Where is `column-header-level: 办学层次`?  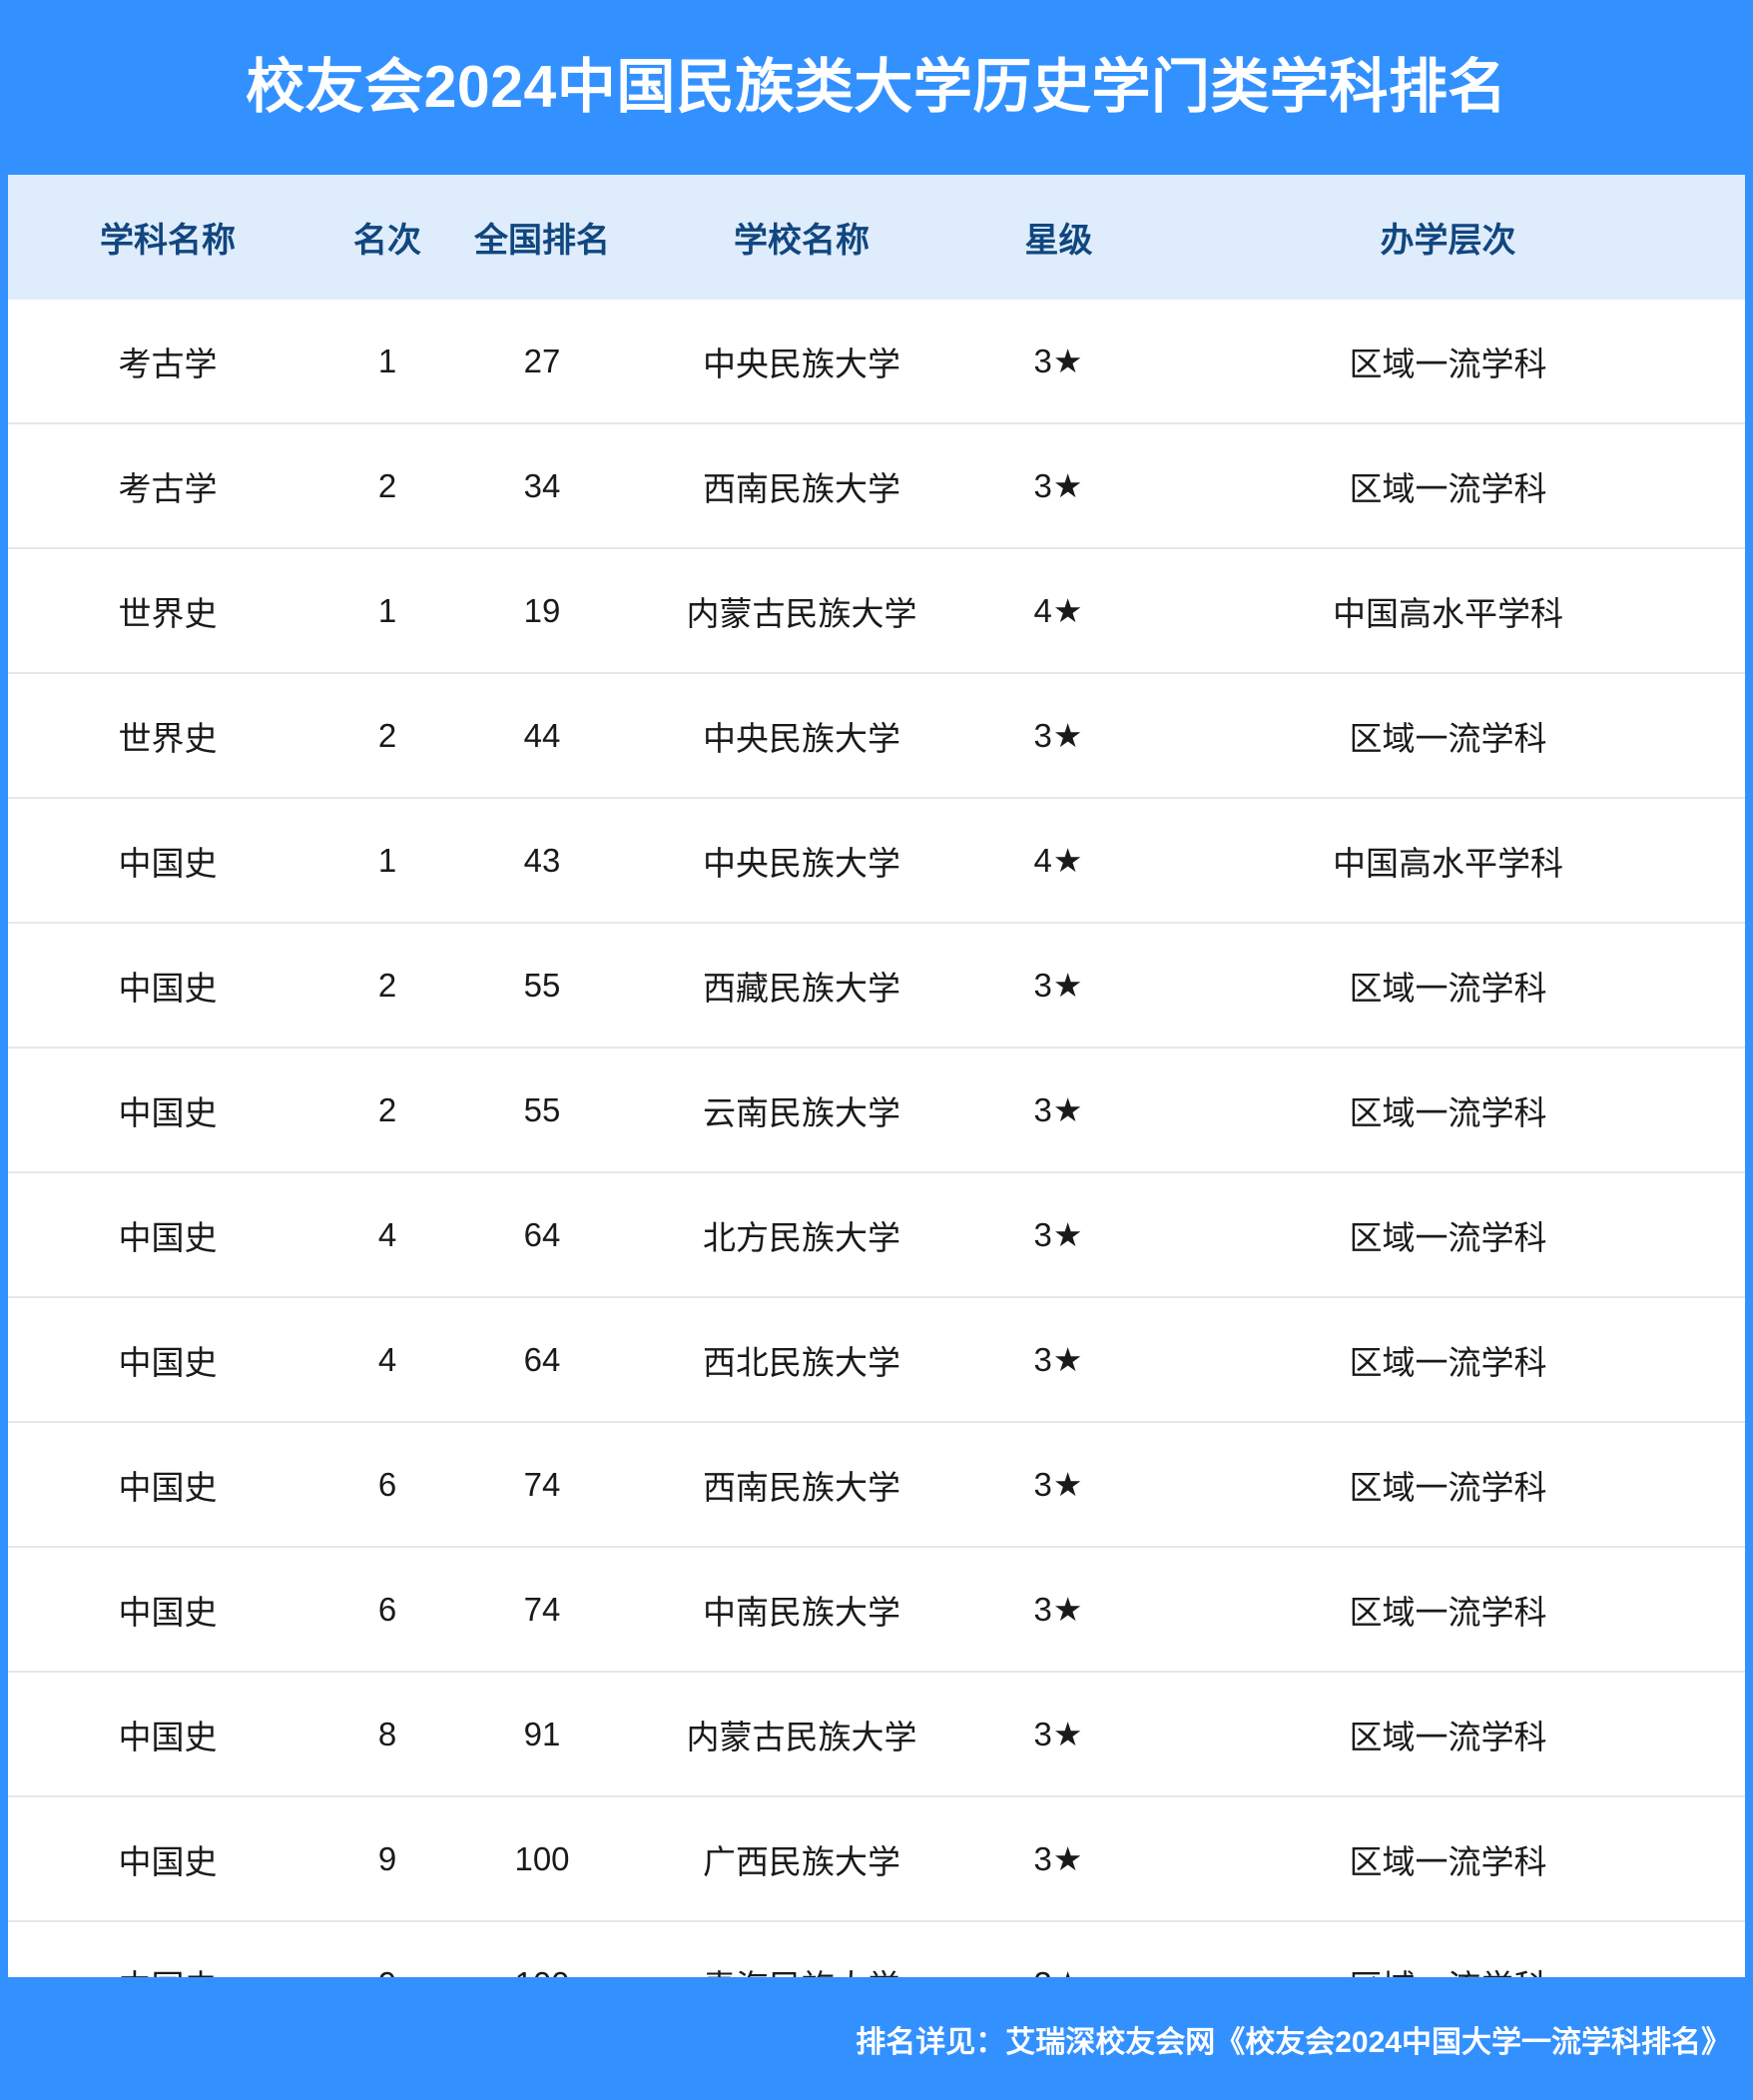
column-header-level: 办学层次 is located at coordinates (1448, 237).